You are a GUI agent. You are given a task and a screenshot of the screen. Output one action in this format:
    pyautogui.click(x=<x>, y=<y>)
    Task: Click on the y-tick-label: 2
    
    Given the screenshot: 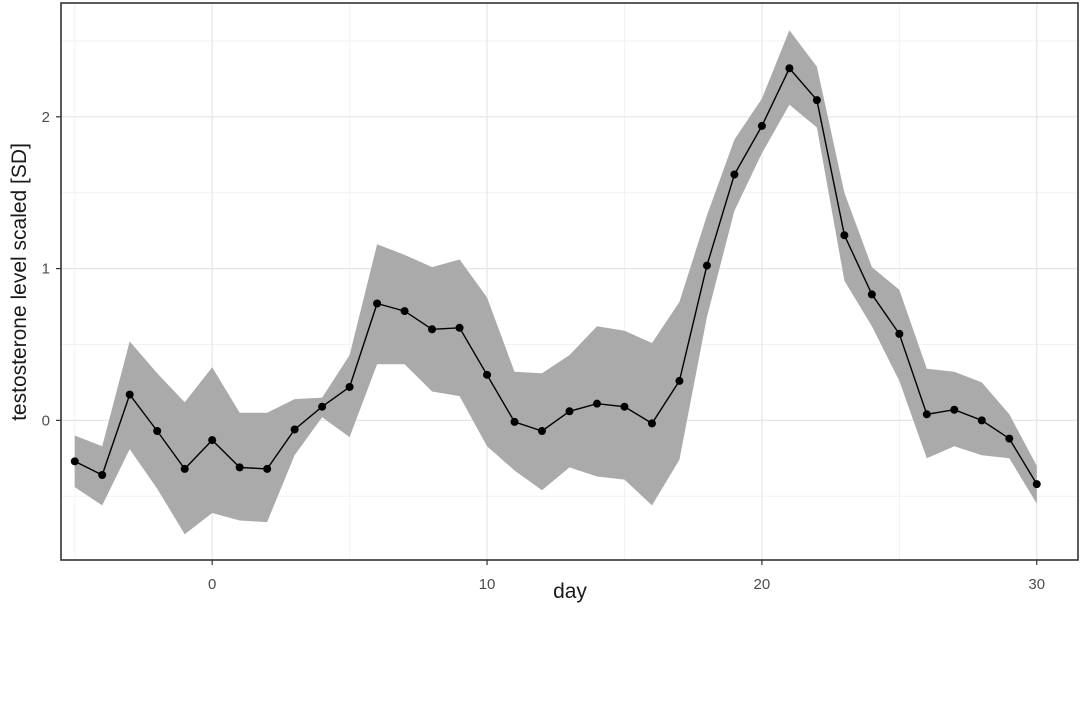 What is the action you would take?
    pyautogui.click(x=46, y=117)
    